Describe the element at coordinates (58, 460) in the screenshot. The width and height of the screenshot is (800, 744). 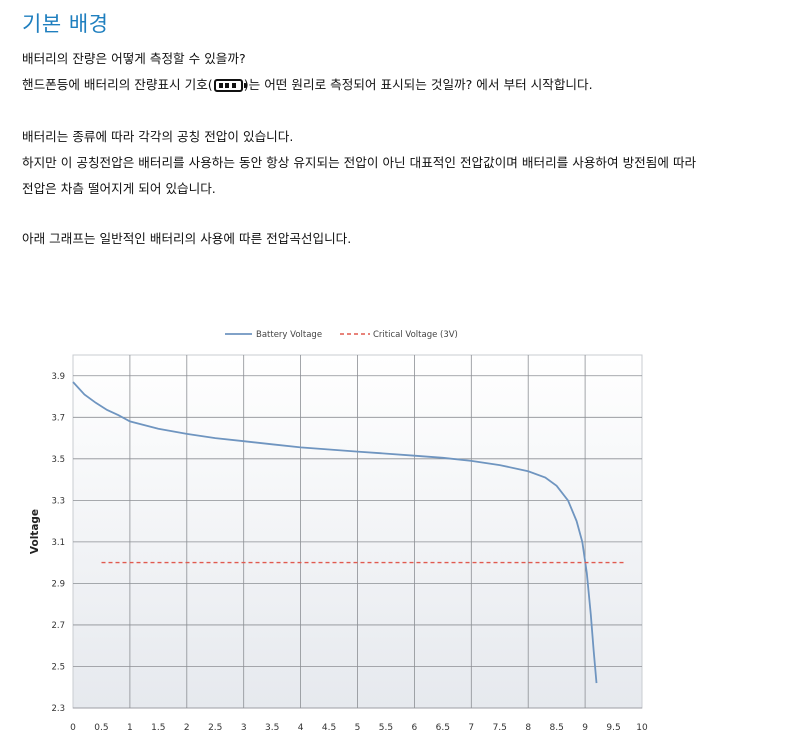
I see `y-tick-label: 3.5` at that location.